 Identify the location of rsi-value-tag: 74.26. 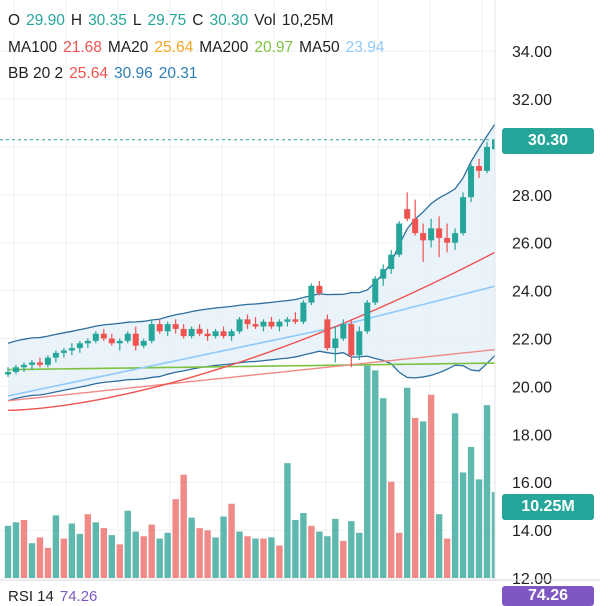
(548, 596).